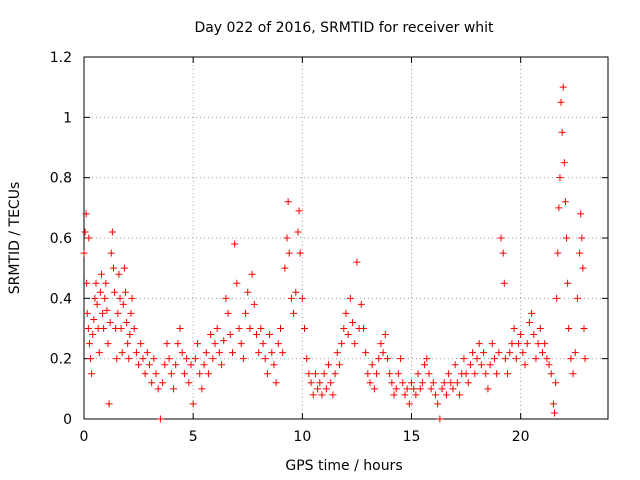  Describe the element at coordinates (193, 437) in the screenshot. I see `x-tick-label: 5` at that location.